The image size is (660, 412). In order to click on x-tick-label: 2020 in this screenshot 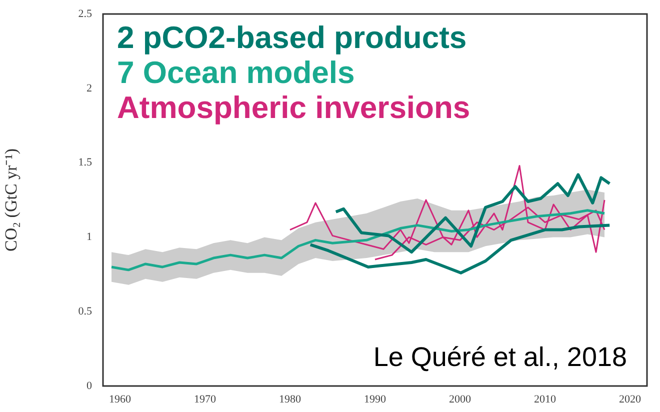, I will do `click(630, 399)`.